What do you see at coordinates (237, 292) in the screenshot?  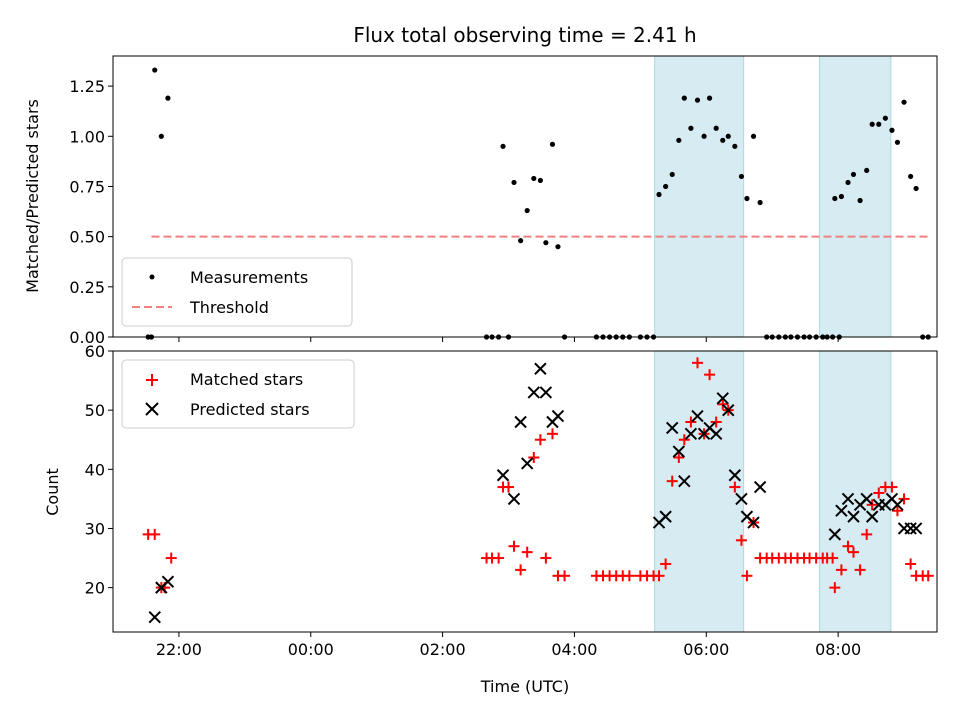 I see `ratio-legend: Measurements Threshold` at bounding box center [237, 292].